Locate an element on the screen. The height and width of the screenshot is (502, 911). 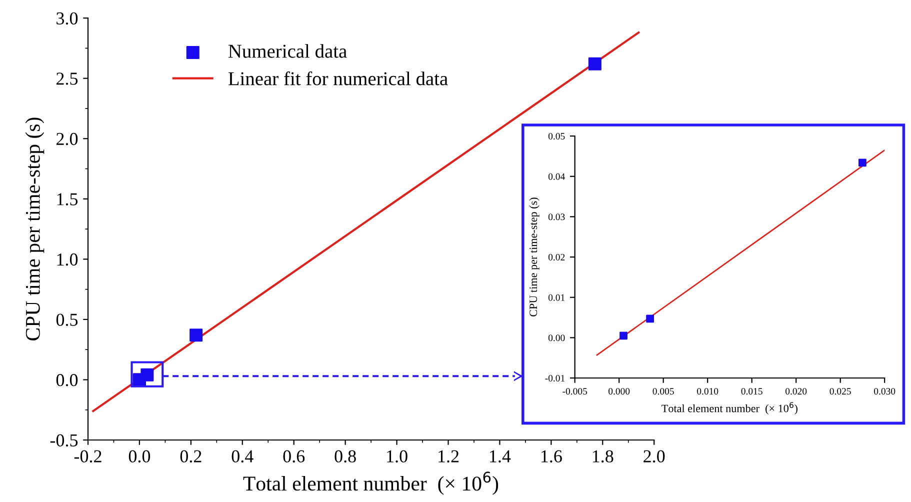
x-tick-label: 0.010 is located at coordinates (707, 391).